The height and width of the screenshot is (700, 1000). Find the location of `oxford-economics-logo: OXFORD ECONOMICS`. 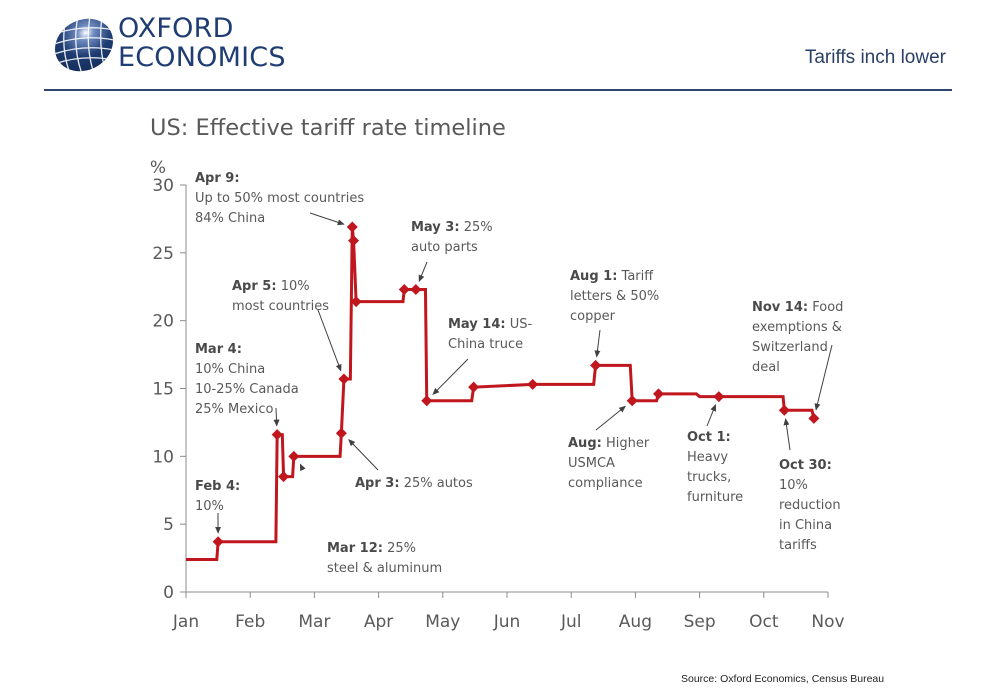

oxford-economics-logo: OXFORD ECONOMICS is located at coordinates (182, 45).